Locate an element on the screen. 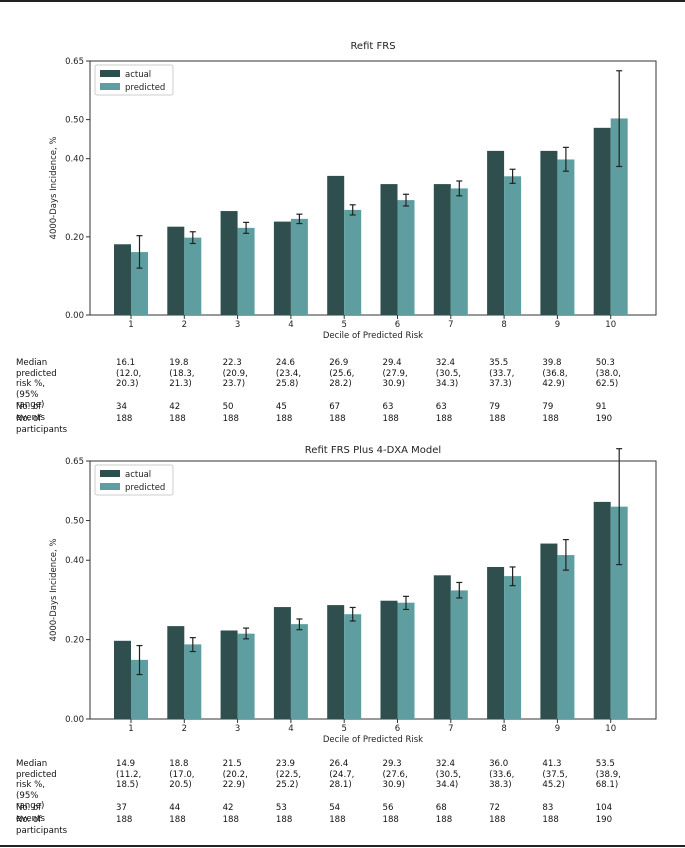 This screenshot has width=685, height=848. x-tick-label: 10 is located at coordinates (610, 325).